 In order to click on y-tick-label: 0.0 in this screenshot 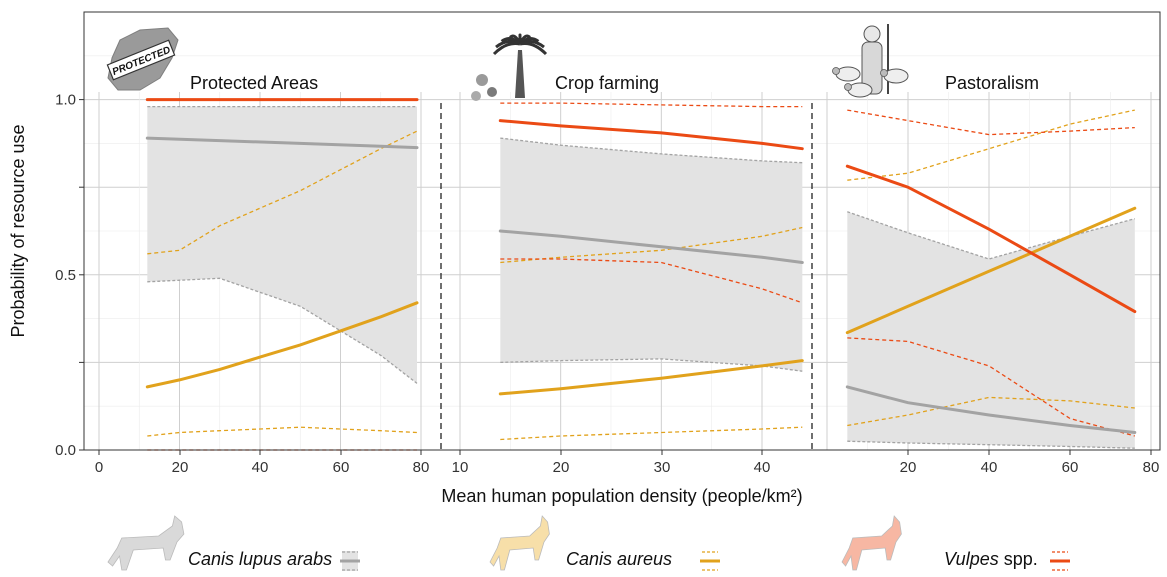, I will do `click(65, 450)`.